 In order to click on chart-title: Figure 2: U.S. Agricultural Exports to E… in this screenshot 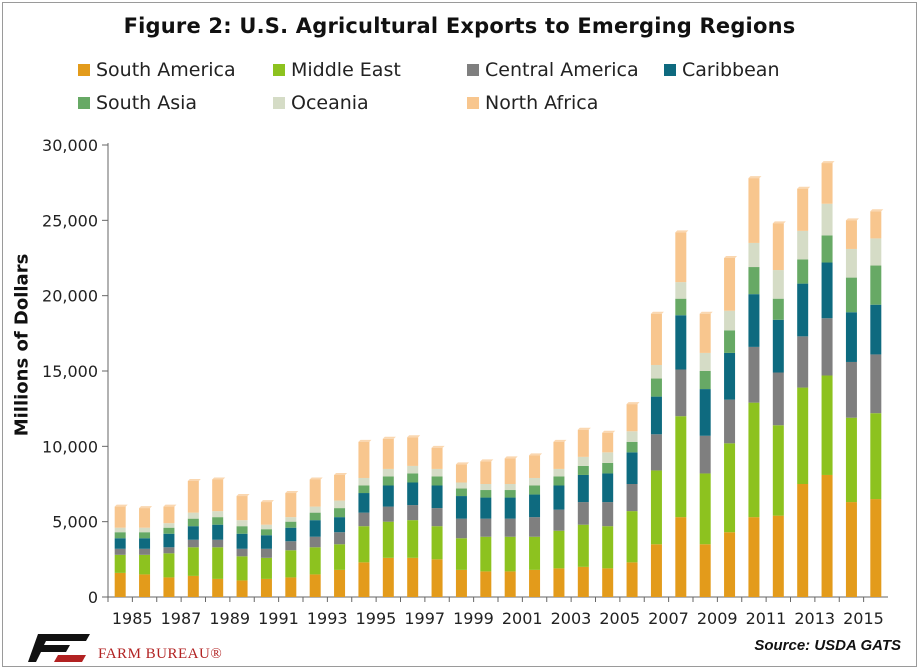, I will do `click(459, 26)`.